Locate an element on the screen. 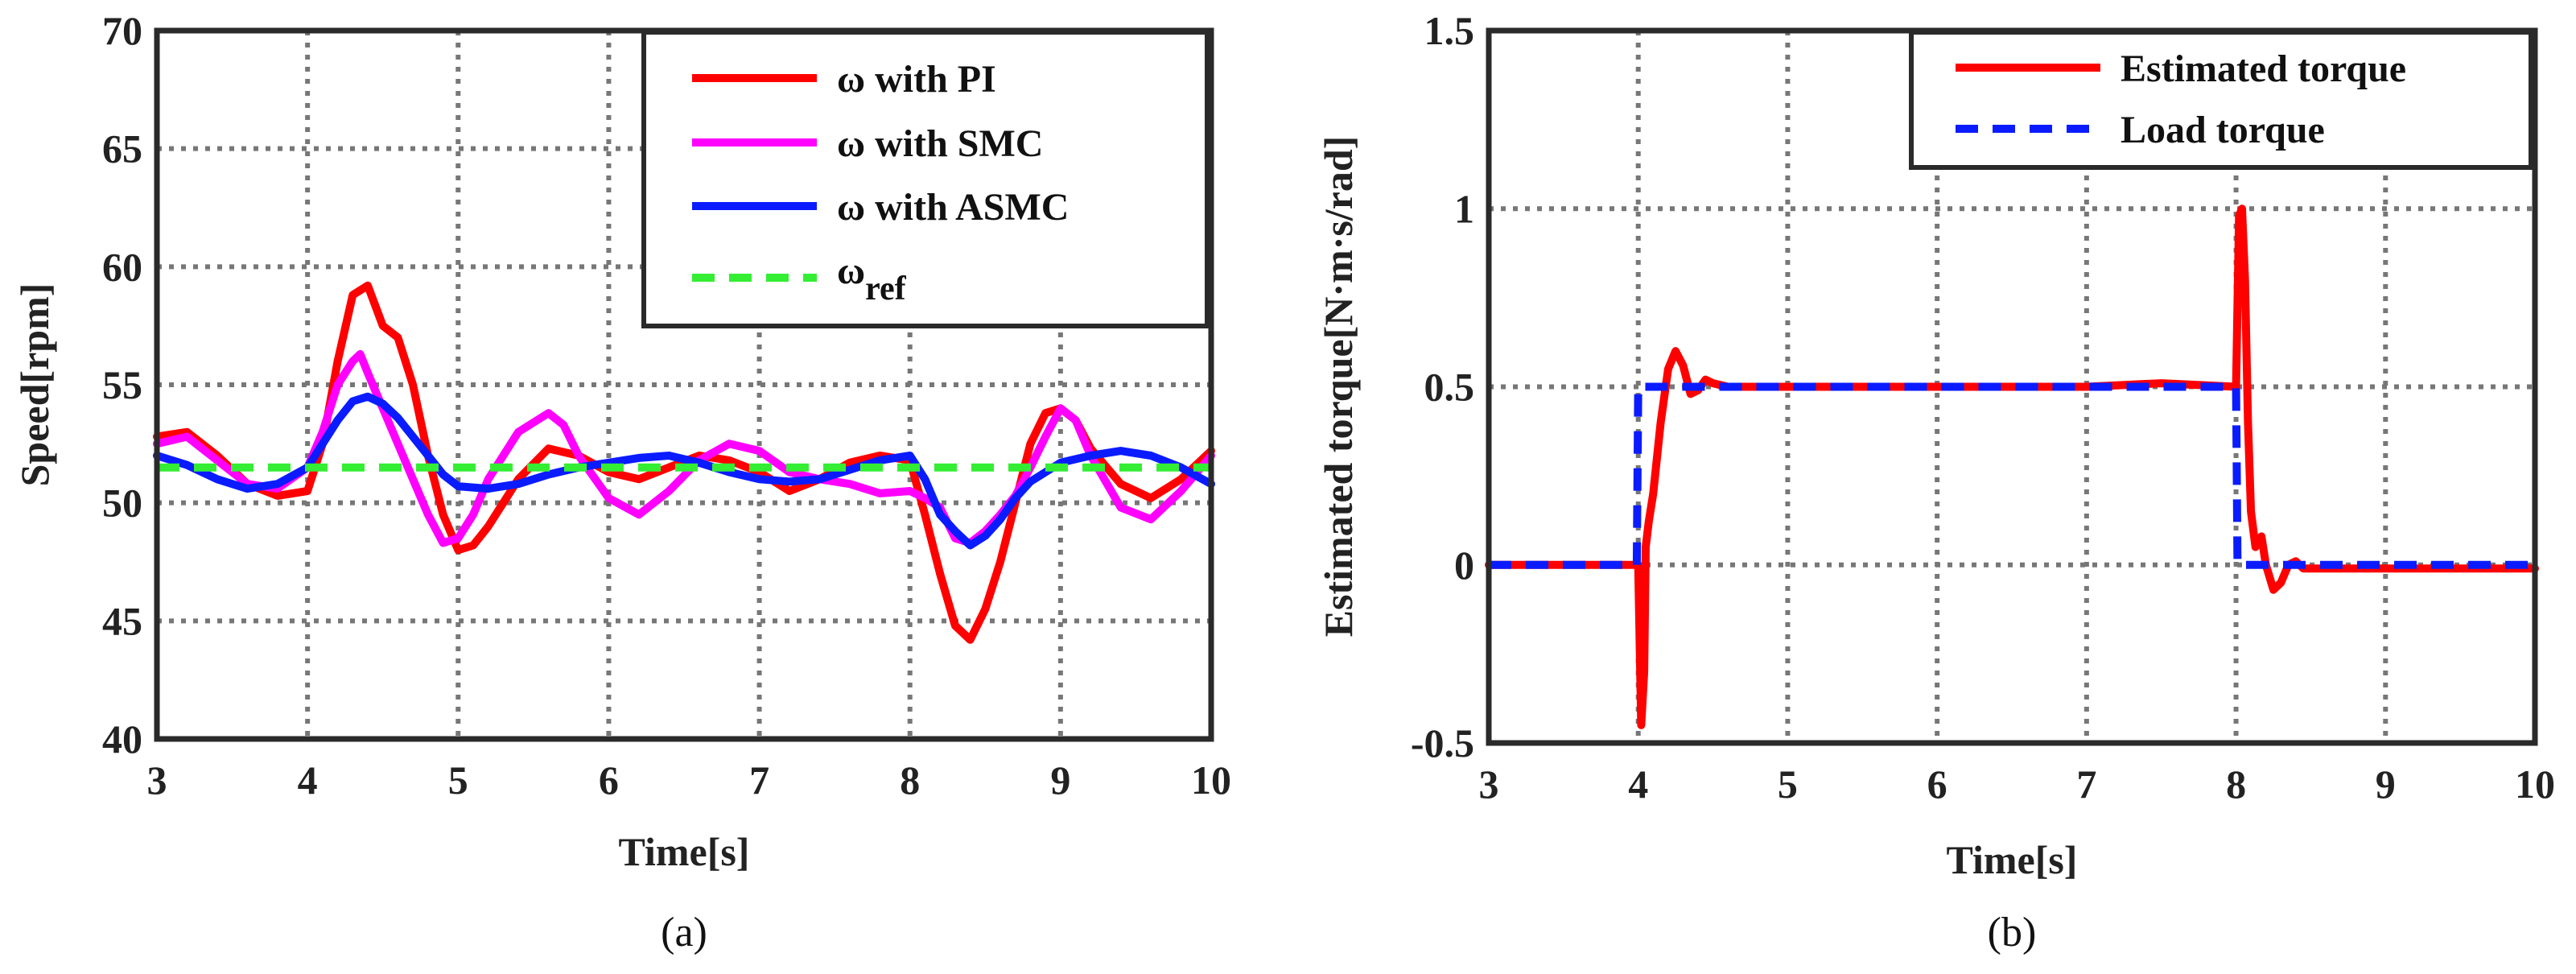  legend-label-load: Load torque is located at coordinates (2223, 130).